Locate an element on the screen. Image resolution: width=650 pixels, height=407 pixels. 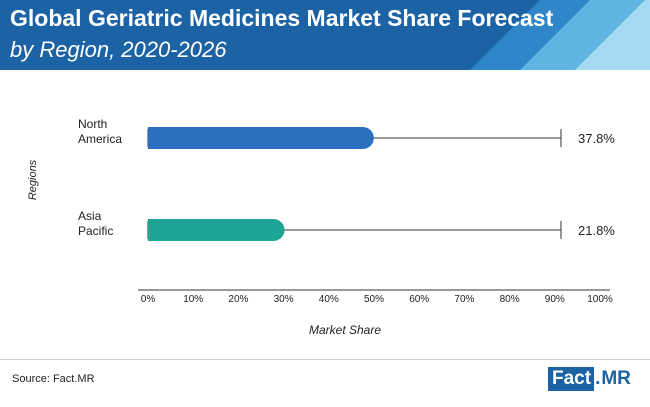
footer-divider is located at coordinates (325, 359).